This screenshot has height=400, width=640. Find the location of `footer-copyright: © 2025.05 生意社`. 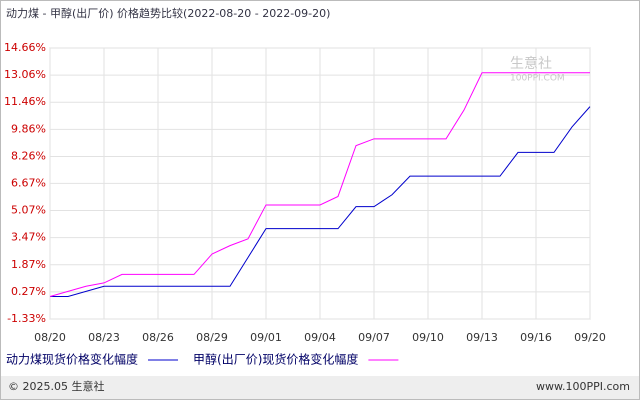

footer-copyright: © 2025.05 生意社 is located at coordinates (56, 386).